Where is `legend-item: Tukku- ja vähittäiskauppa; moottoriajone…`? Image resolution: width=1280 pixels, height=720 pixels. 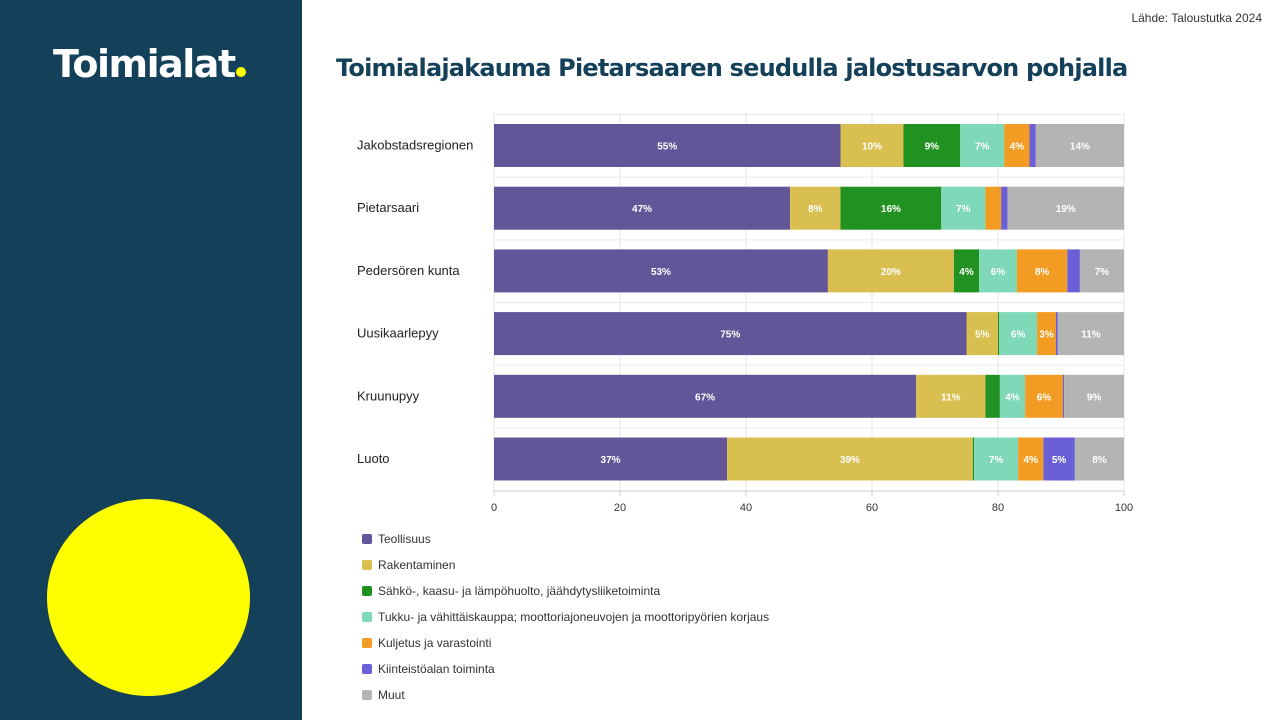 legend-item: Tukku- ja vähittäiskauppa; moottoriajone… is located at coordinates (565, 617).